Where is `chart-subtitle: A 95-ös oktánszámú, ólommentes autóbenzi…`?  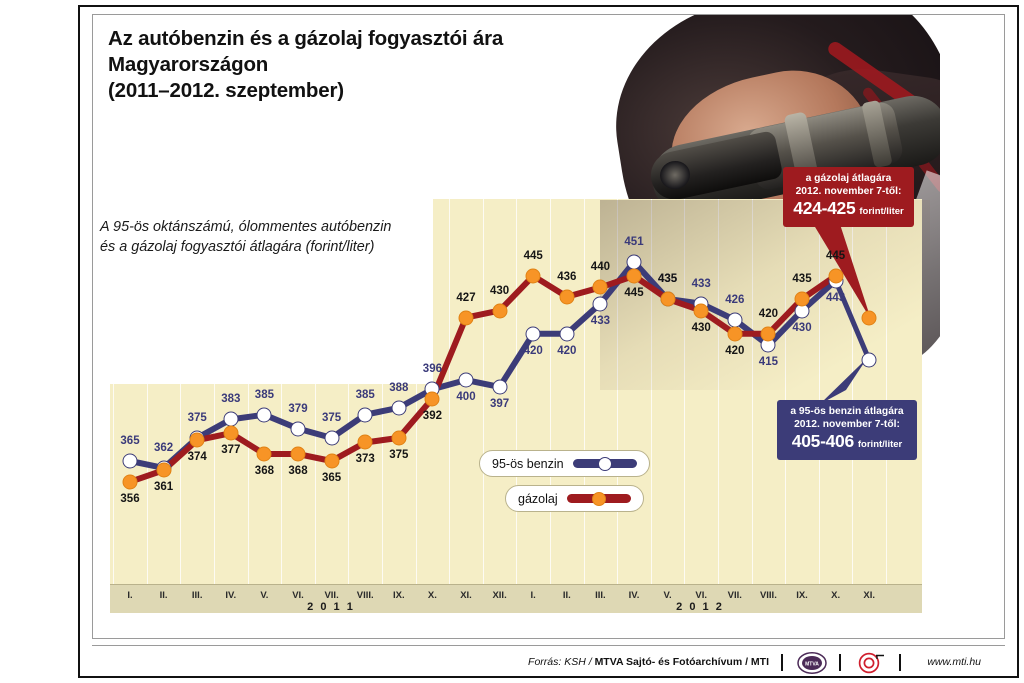
chart-subtitle: A 95-ös oktánszámú, ólommentes autóbenzi… is located at coordinates (285, 237).